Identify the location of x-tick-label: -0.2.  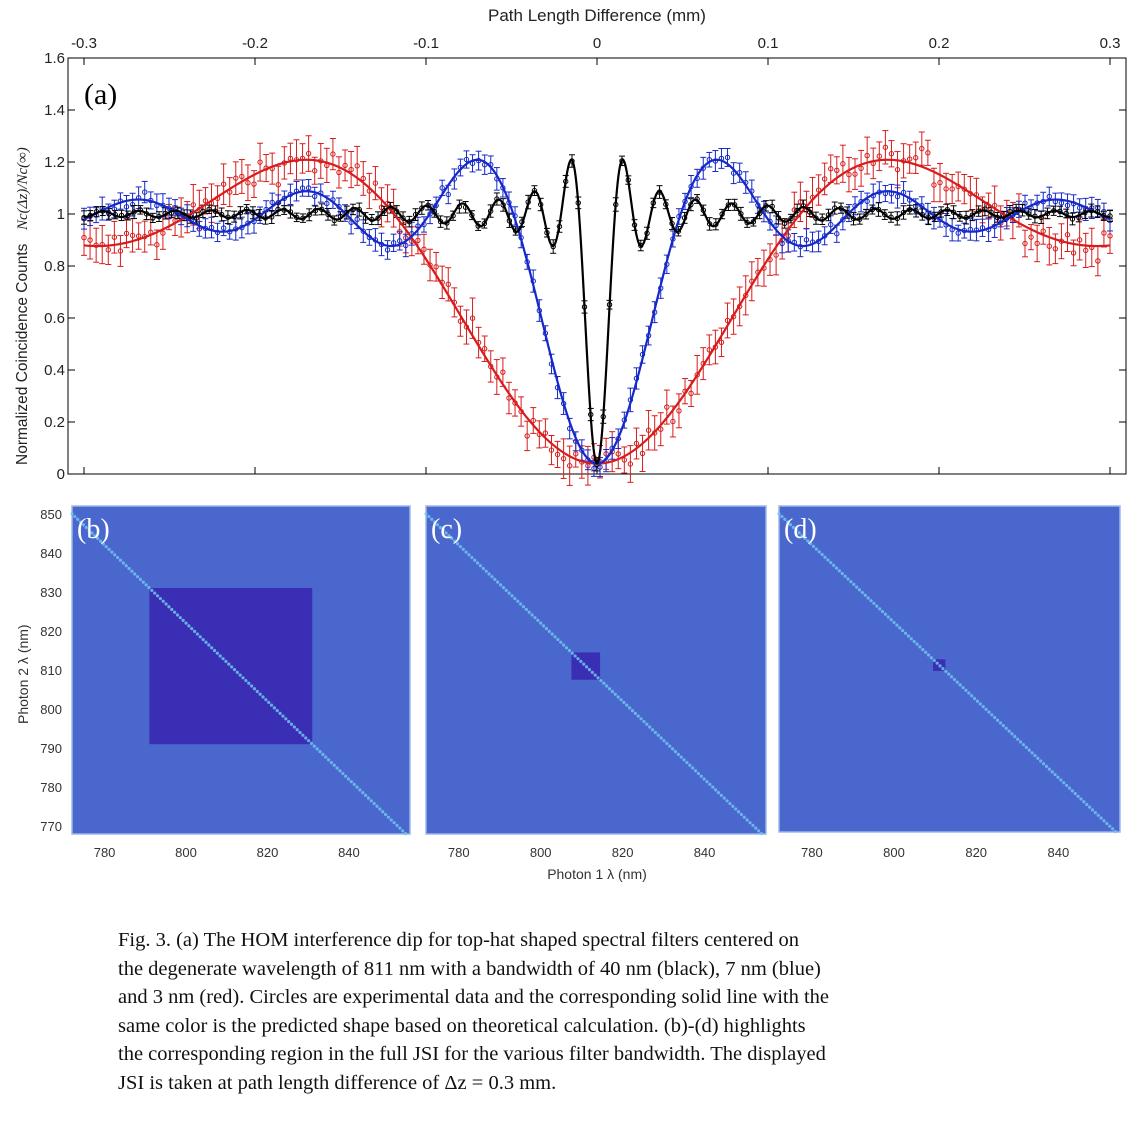
(255, 43).